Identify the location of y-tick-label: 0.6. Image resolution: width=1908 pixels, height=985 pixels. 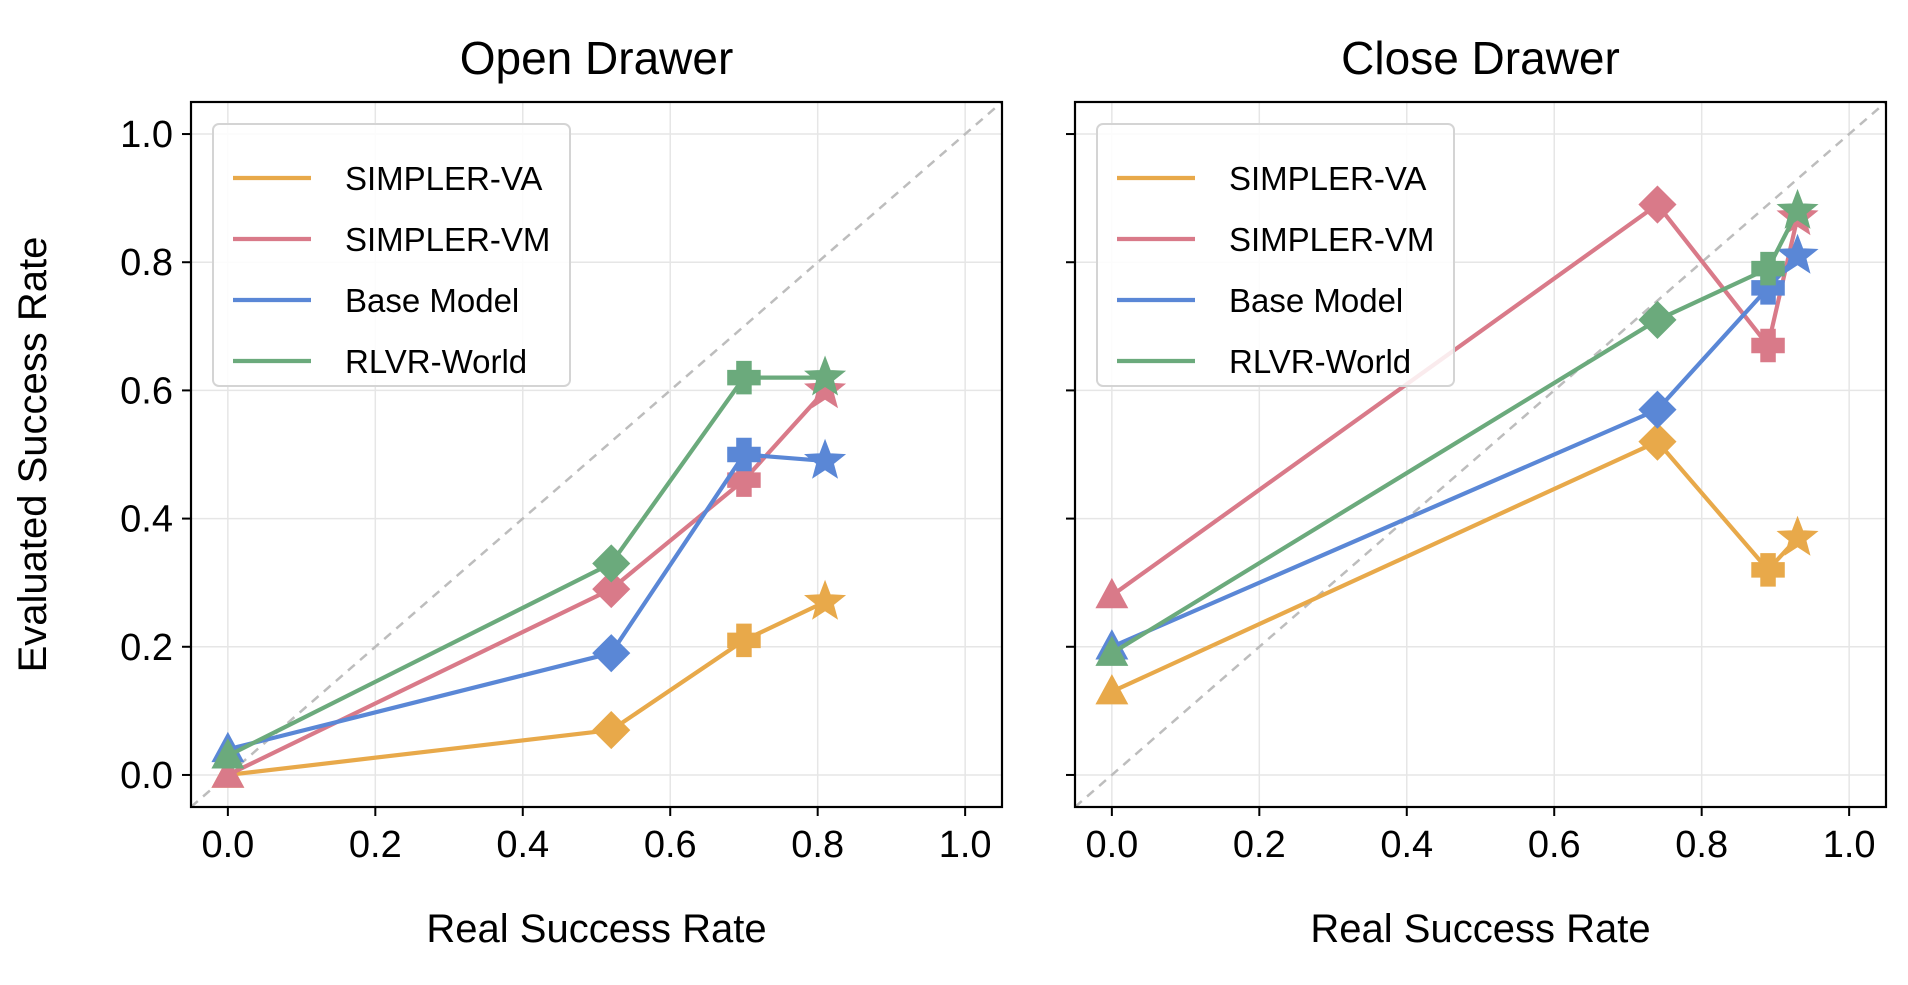
(146, 391).